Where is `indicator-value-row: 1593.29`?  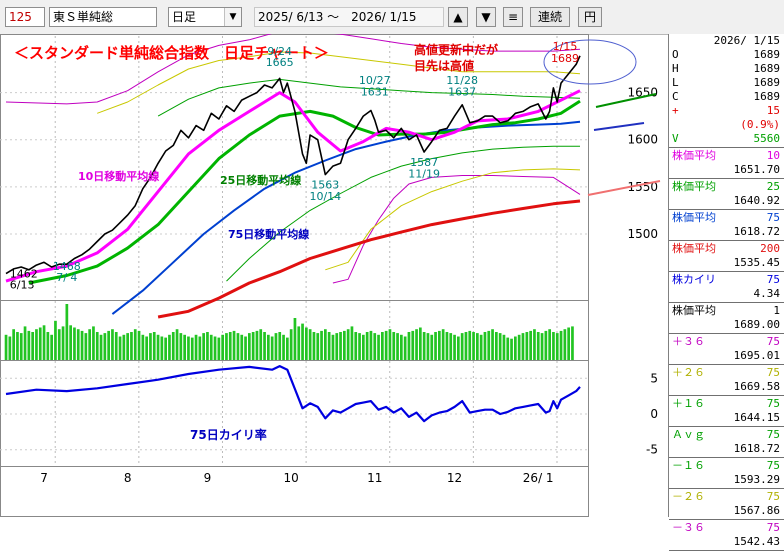
indicator-value-row: 1593.29 is located at coordinates (726, 480).